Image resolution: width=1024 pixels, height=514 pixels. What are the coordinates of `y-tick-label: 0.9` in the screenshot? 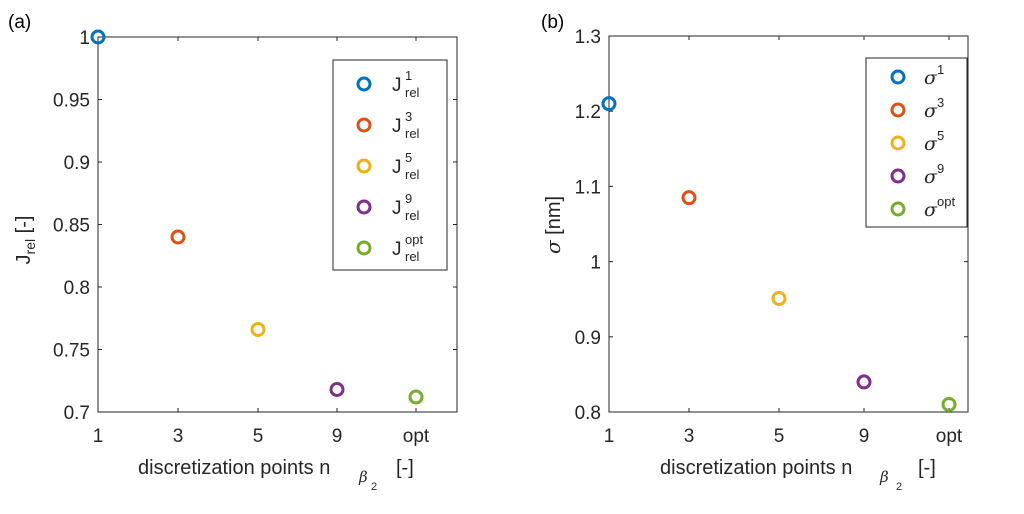 It's located at (588, 338).